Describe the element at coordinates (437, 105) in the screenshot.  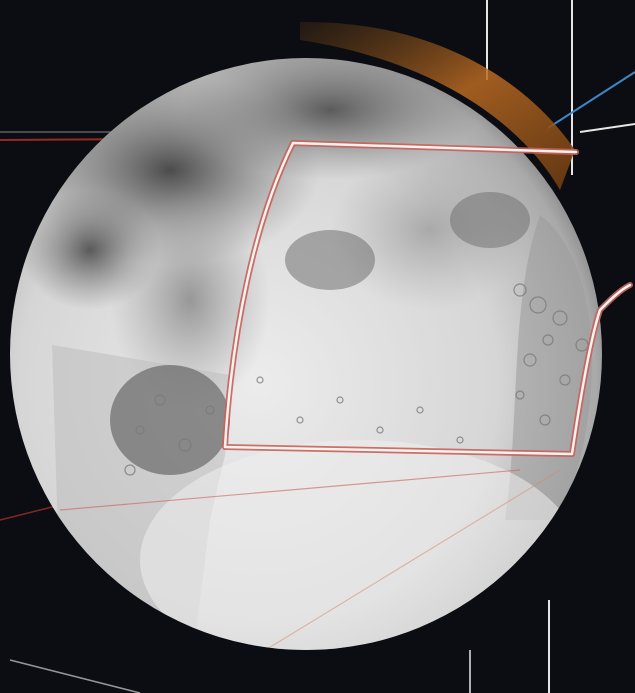
I see `limb-crescent` at that location.